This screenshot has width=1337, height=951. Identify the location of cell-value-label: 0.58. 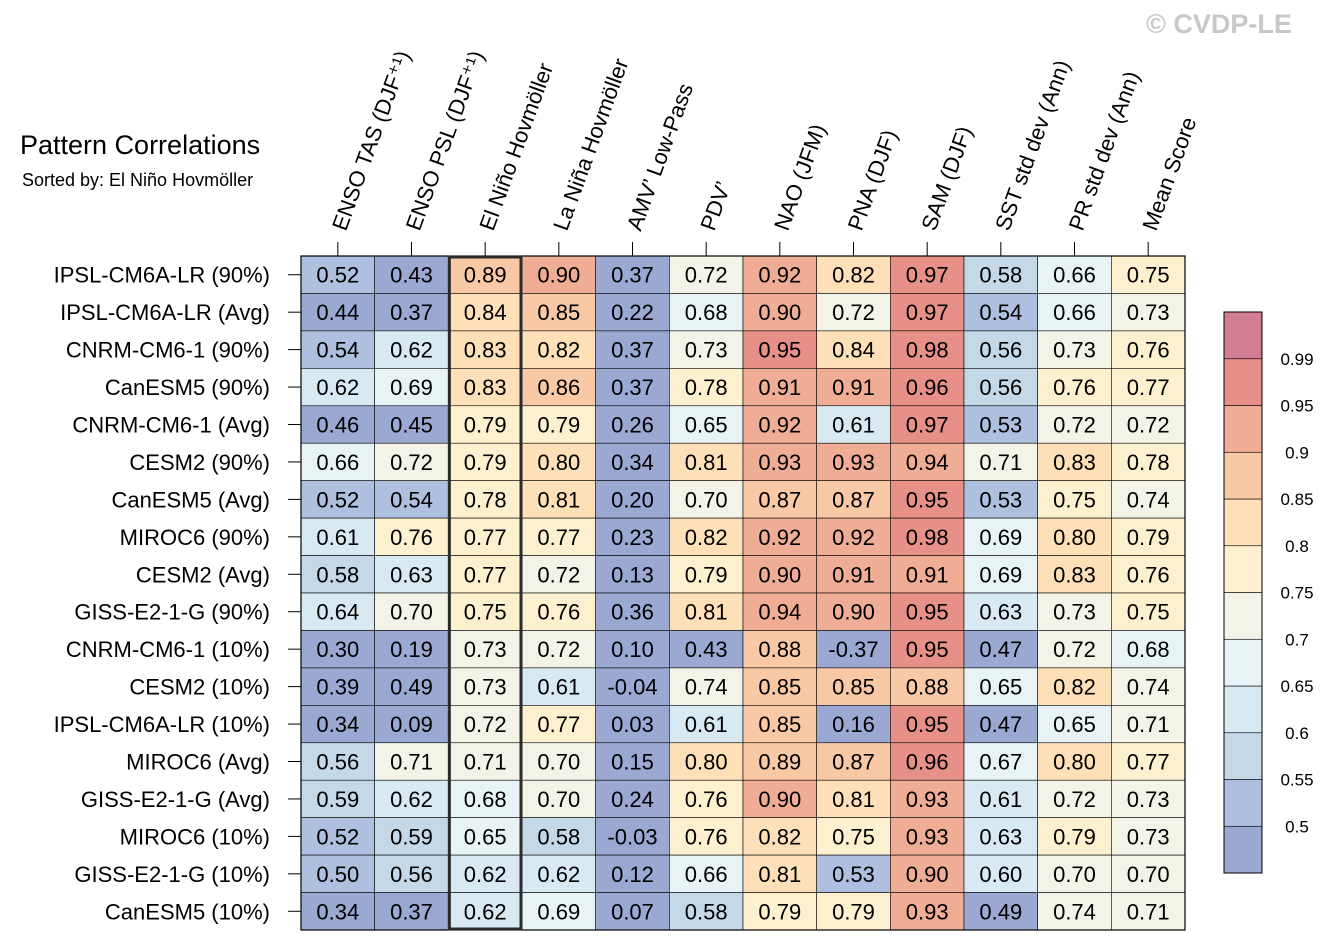
(1000, 275).